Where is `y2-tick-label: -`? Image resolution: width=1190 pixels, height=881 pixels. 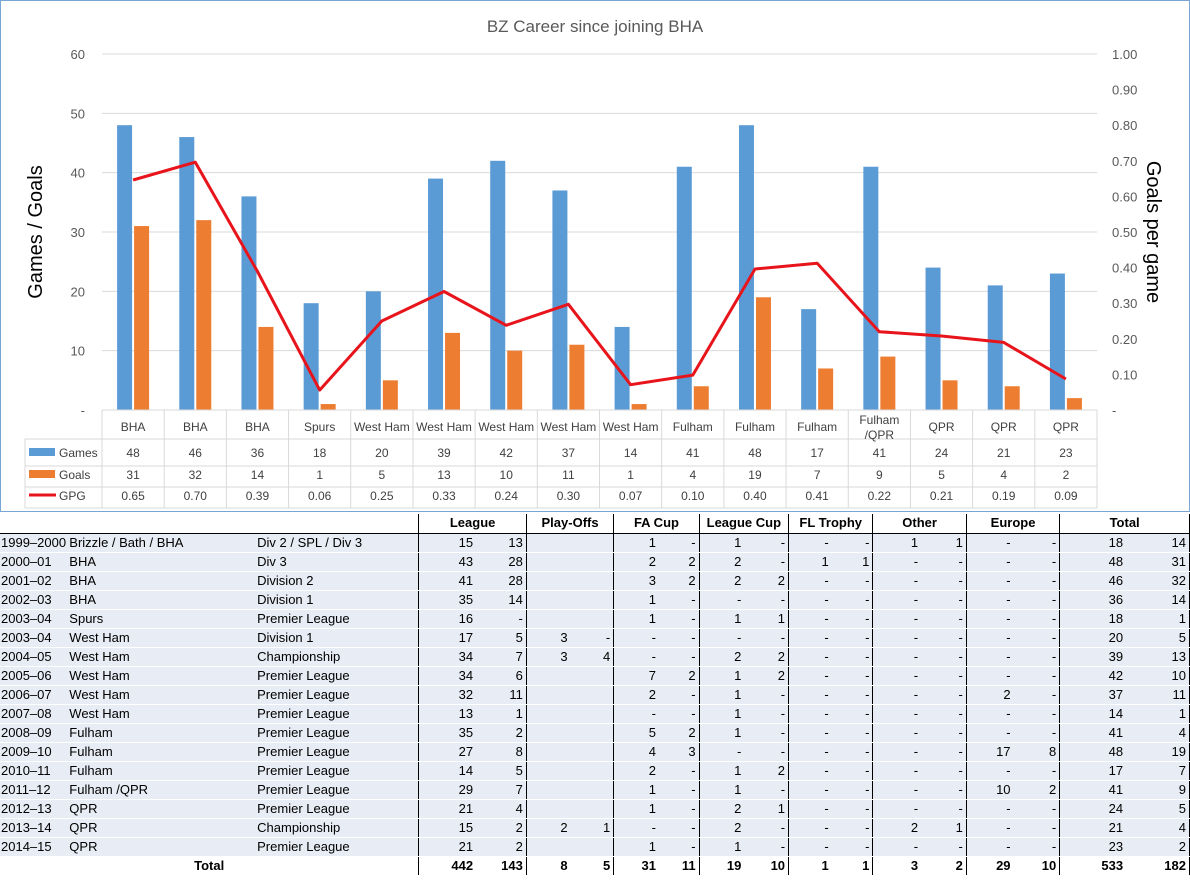
y2-tick-label: - is located at coordinates (1114, 410).